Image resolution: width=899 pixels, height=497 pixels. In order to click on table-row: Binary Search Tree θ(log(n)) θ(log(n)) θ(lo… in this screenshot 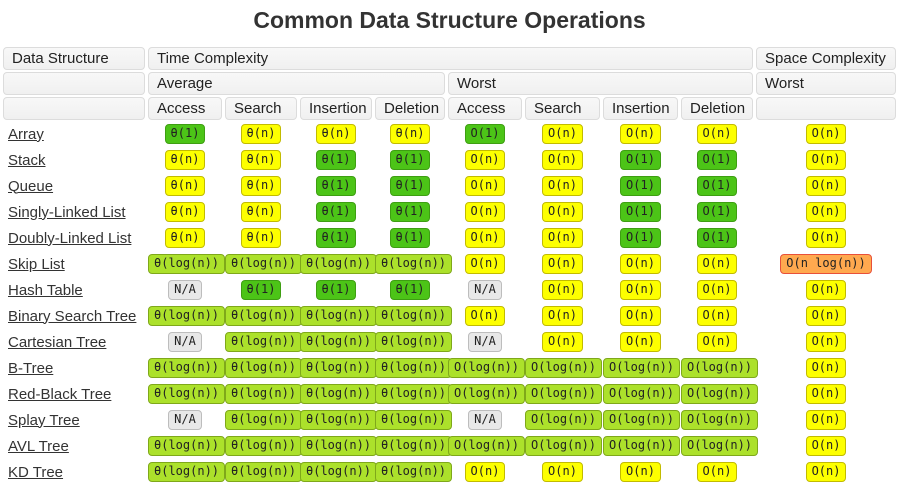, I will do `click(449, 316)`.